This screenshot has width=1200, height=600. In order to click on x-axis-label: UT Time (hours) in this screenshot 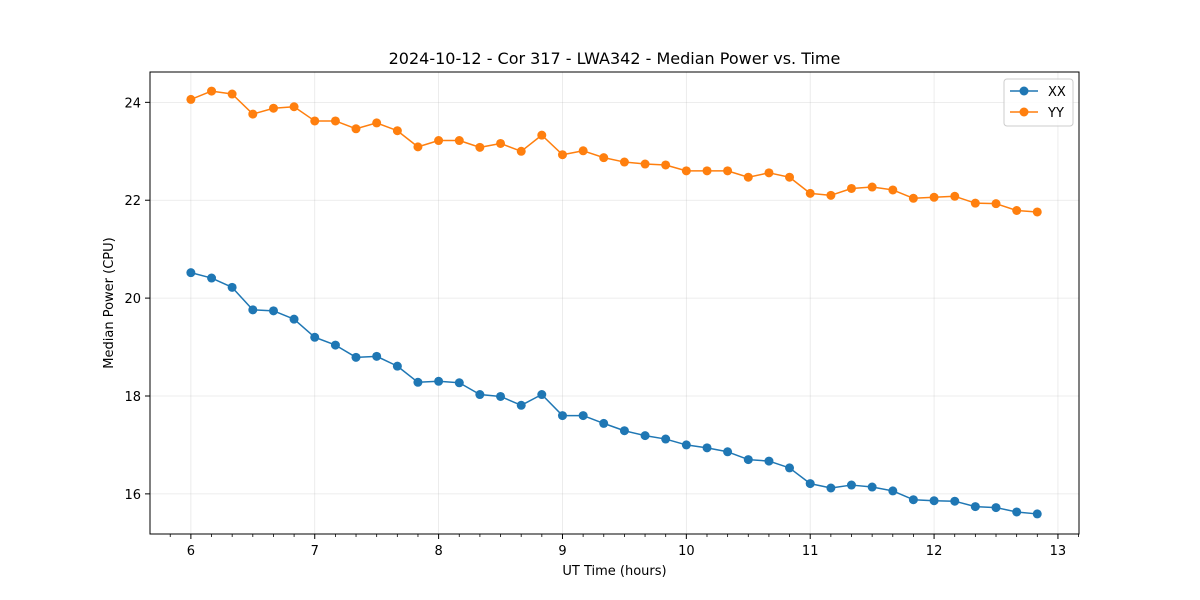, I will do `click(614, 571)`.